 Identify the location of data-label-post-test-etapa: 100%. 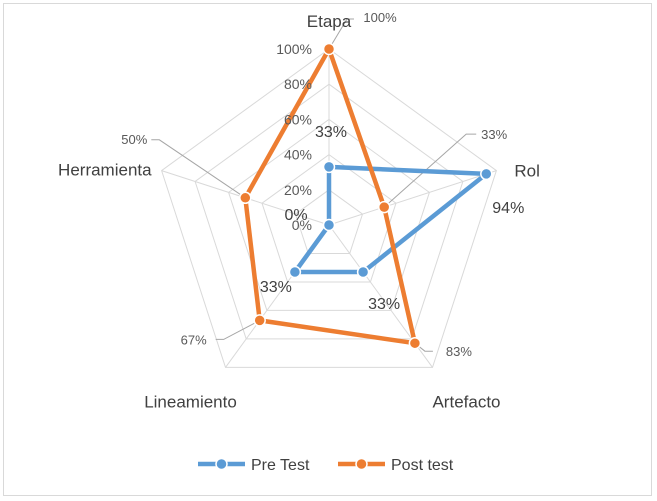
(380, 17).